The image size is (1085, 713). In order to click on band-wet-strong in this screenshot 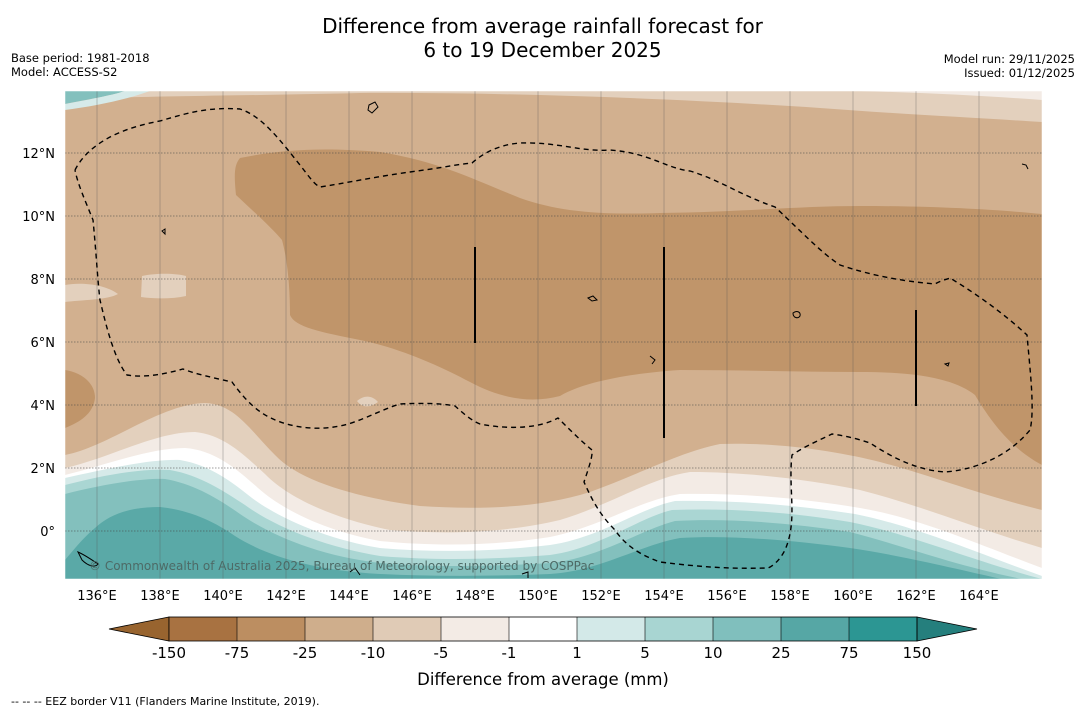, I will do `click(533, 543)`.